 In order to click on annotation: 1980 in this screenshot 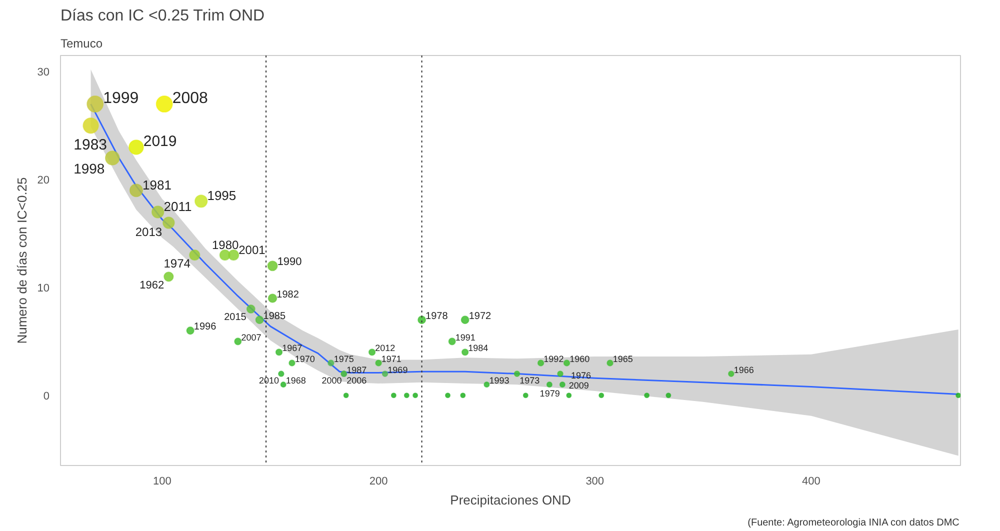, I will do `click(226, 245)`.